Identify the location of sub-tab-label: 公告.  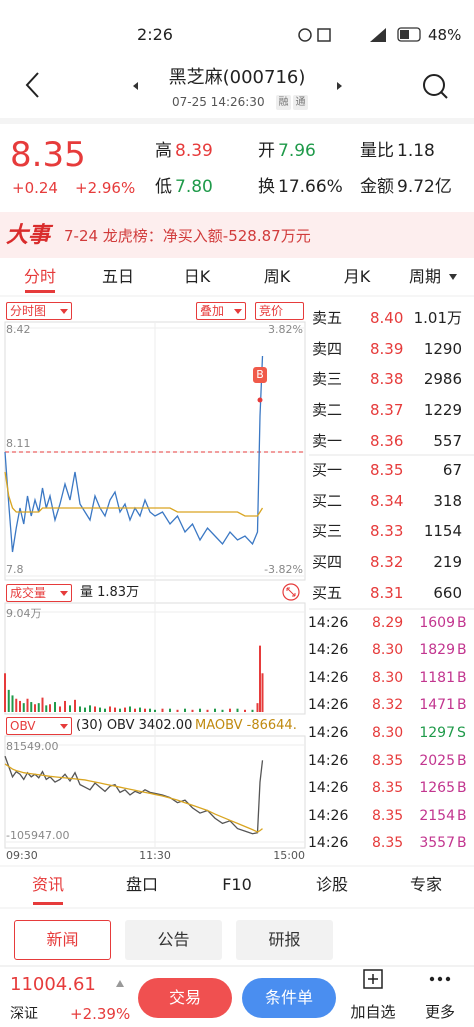
(173, 940).